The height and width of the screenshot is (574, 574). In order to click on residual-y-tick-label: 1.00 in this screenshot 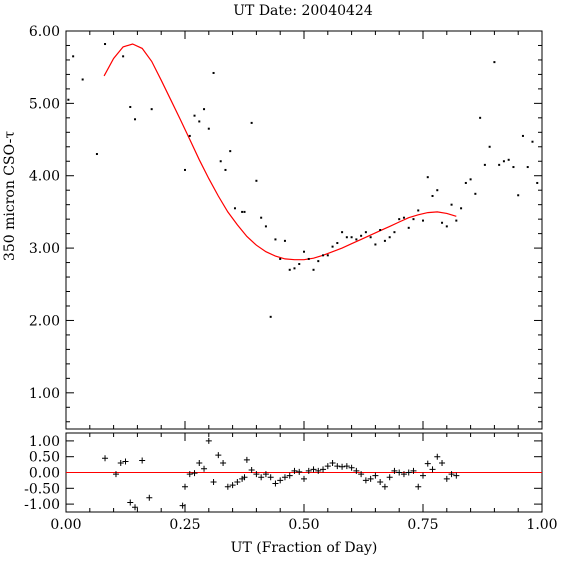, I will do `click(44, 442)`.